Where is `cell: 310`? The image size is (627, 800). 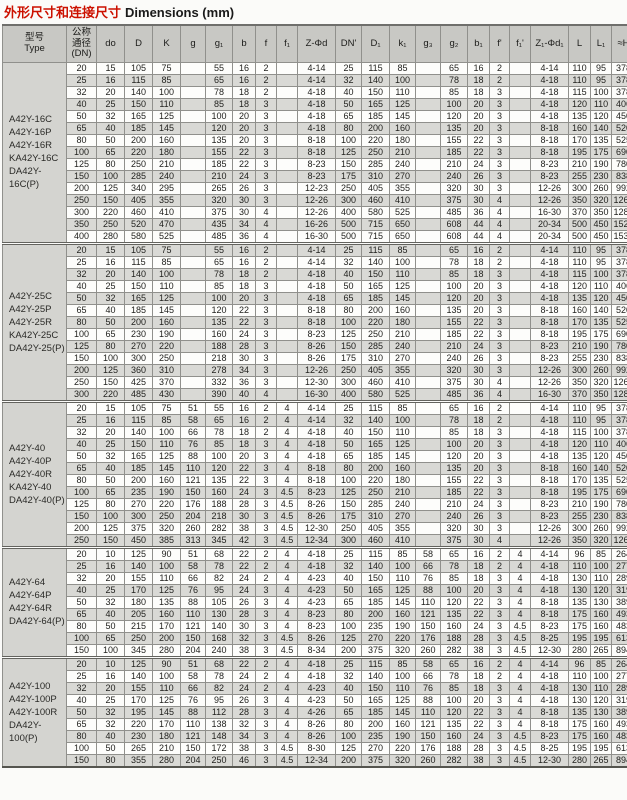 cell: 310 is located at coordinates (375, 516).